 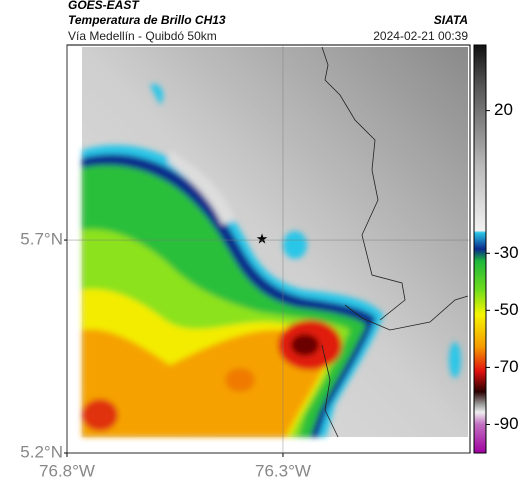 What do you see at coordinates (142, 36) in the screenshot?
I see `region: Vía Medellín - Quibdó 50km` at bounding box center [142, 36].